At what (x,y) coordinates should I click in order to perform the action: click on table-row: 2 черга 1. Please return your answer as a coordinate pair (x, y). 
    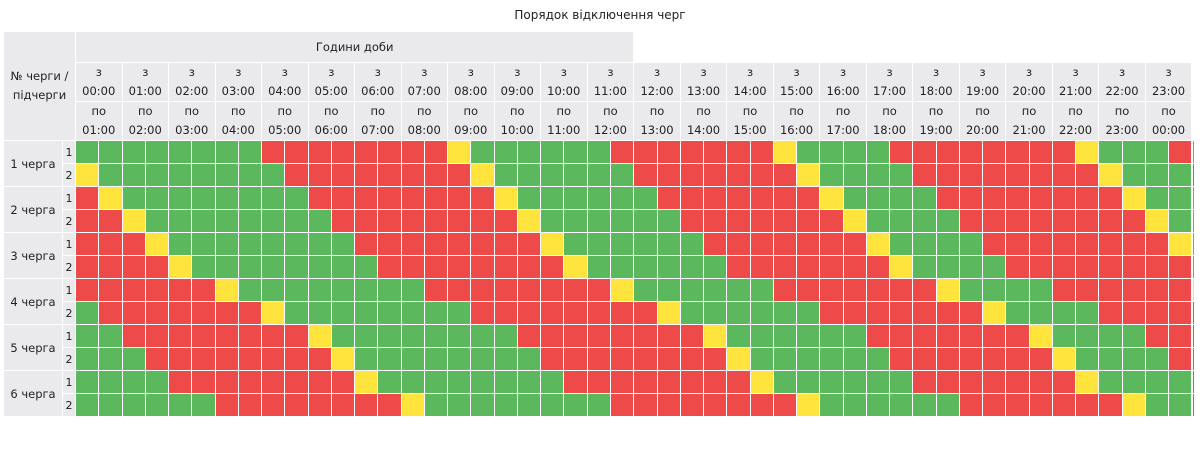
    Looking at the image, I should click on (600, 209).